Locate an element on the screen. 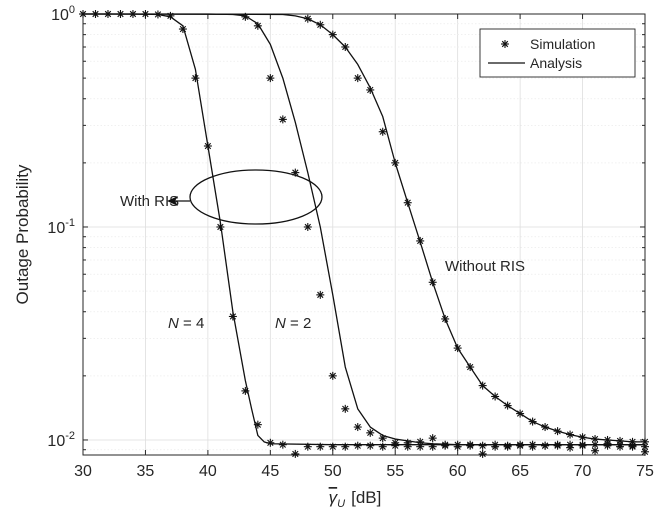 The image size is (665, 514). with-ris-arrowhead is located at coordinates (172, 201).